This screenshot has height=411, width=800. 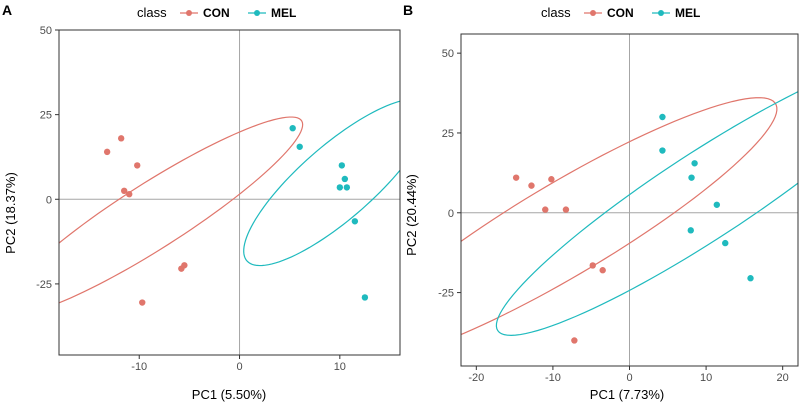 I want to click on legend-a: class CON MEL, so click(x=216, y=12).